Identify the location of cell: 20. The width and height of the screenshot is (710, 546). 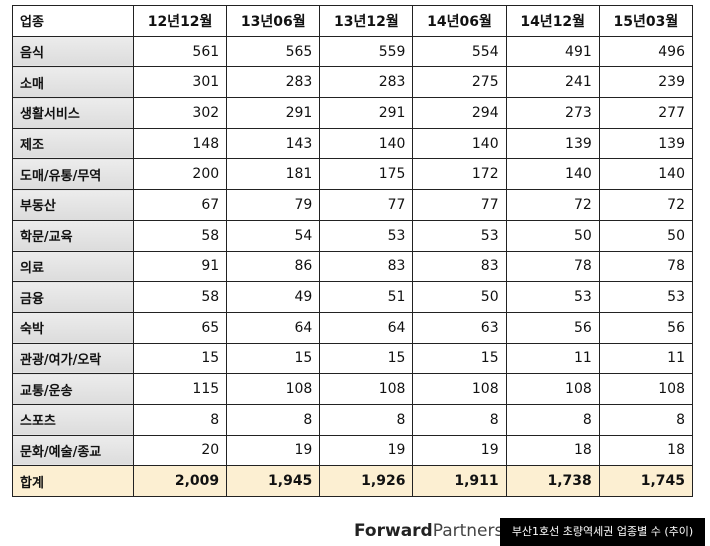
(180, 450).